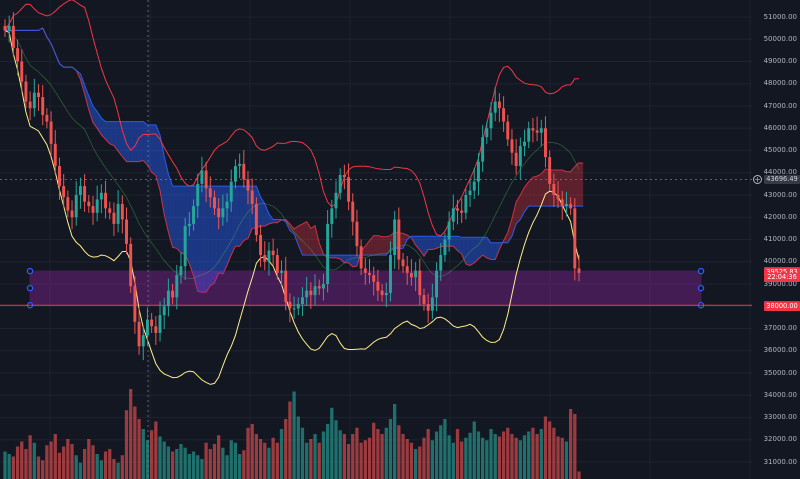  Describe the element at coordinates (376, 288) in the screenshot. I see `rectangle-zone-drawing` at that location.